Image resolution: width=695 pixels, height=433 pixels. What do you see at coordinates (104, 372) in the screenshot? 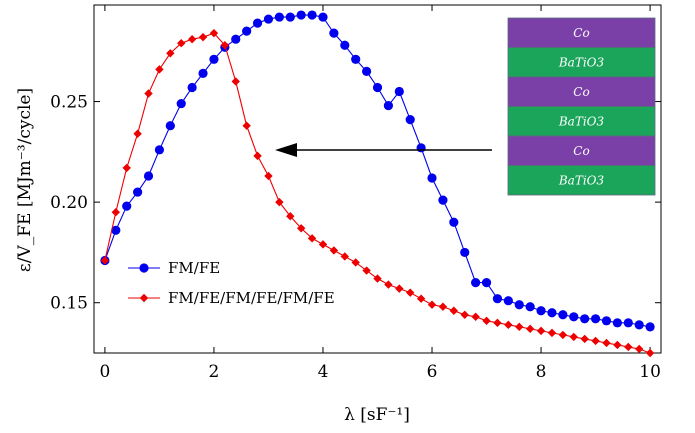
I see `x-tick-label: 0` at bounding box center [104, 372].